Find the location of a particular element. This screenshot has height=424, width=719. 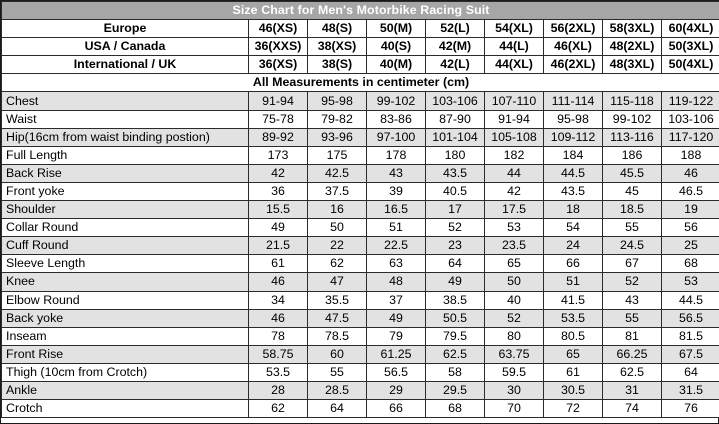

measurement-value: 28.5 is located at coordinates (337, 390).